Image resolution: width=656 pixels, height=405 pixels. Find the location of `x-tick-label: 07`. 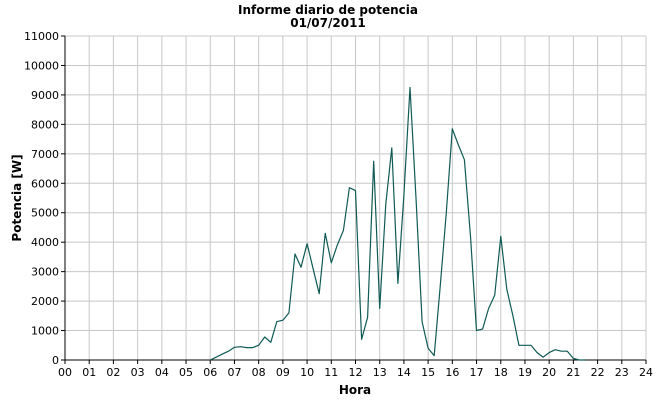

x-tick-label: 07 is located at coordinates (234, 372).